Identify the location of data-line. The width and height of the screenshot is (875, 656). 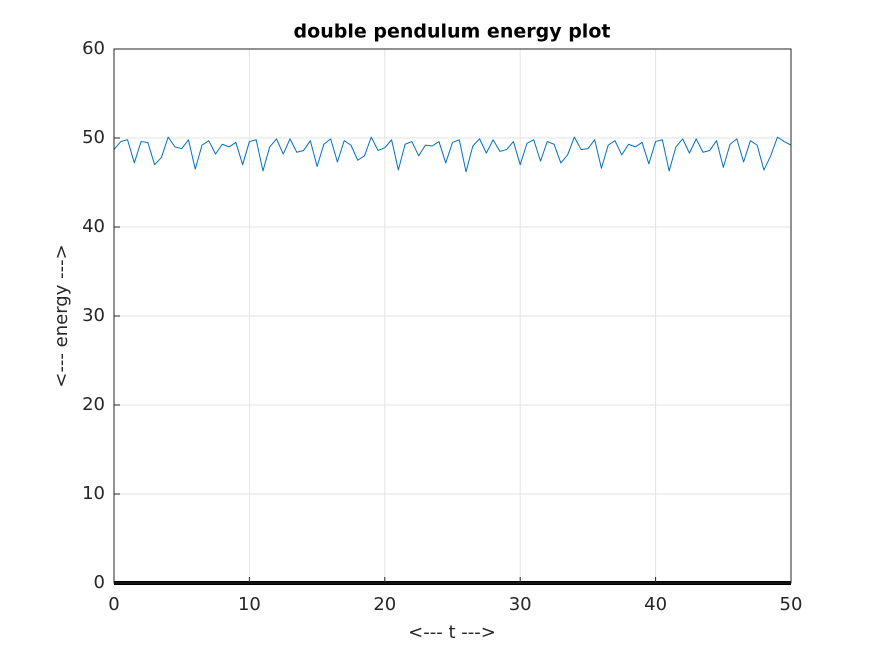
(452, 154).